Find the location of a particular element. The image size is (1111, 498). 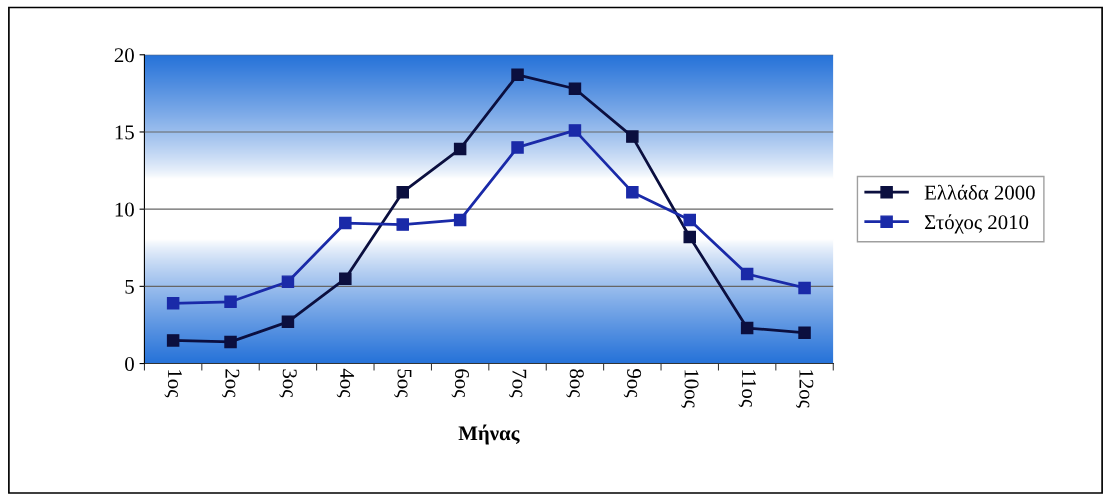

x-tick-label: 1ος is located at coordinates (173, 384).